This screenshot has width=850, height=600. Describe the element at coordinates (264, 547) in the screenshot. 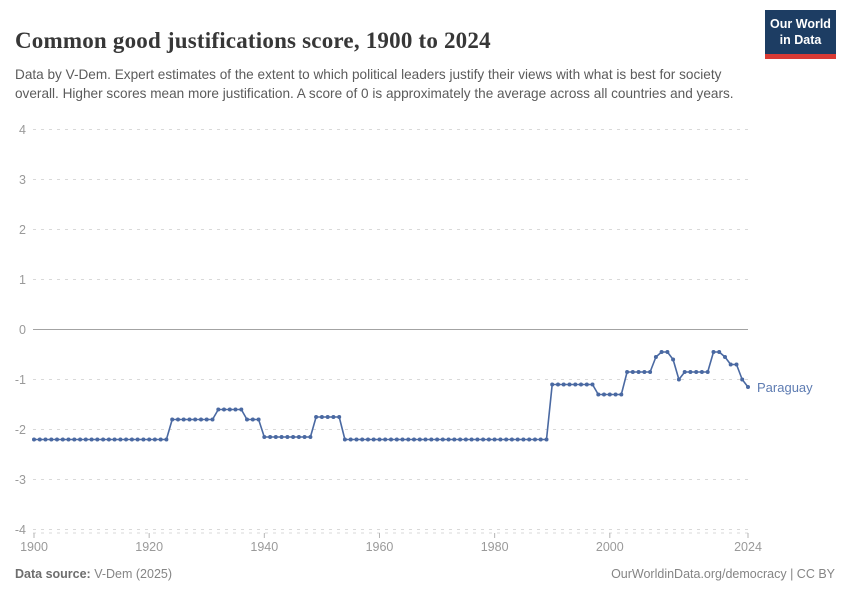

I see `x-axis-label: 1940` at that location.